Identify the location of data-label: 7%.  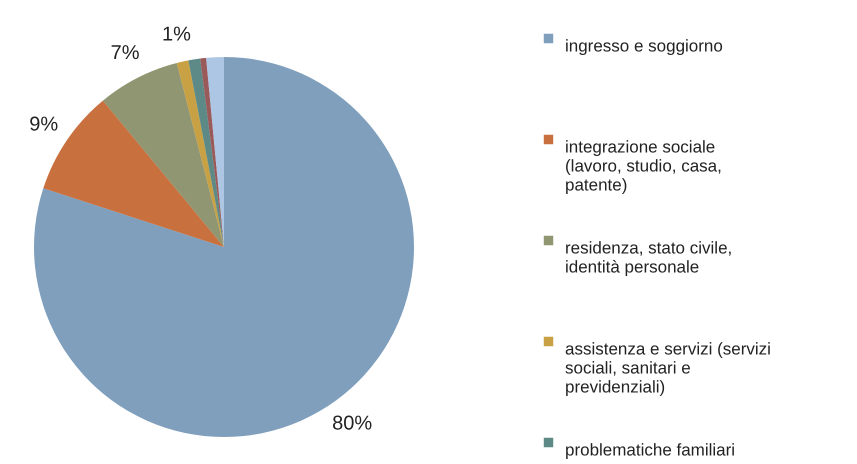
(125, 53).